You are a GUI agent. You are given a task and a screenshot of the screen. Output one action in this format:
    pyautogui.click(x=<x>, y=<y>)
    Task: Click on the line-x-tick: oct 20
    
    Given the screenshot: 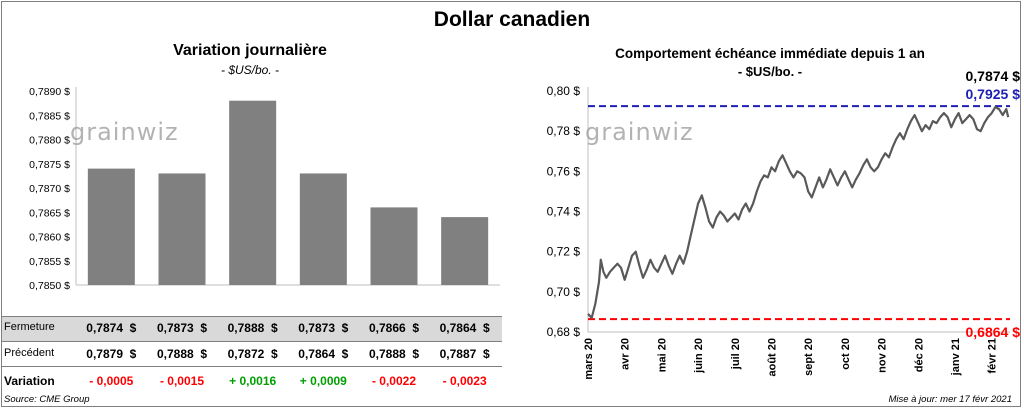 What is the action you would take?
    pyautogui.click(x=846, y=354)
    